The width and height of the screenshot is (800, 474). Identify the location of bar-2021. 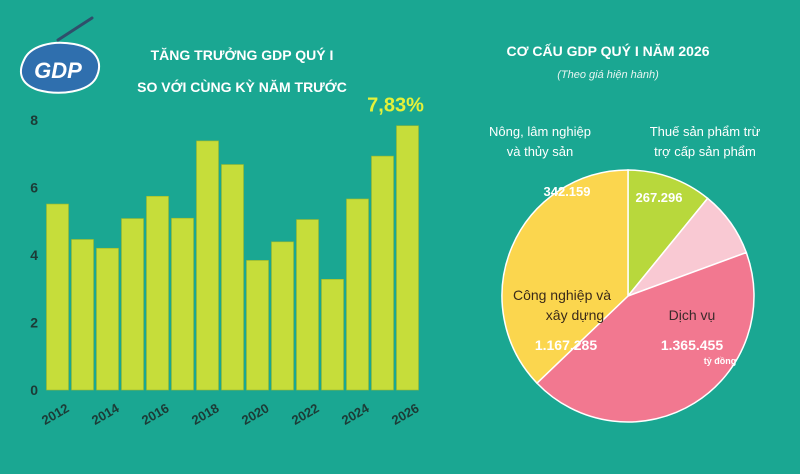
(282, 316).